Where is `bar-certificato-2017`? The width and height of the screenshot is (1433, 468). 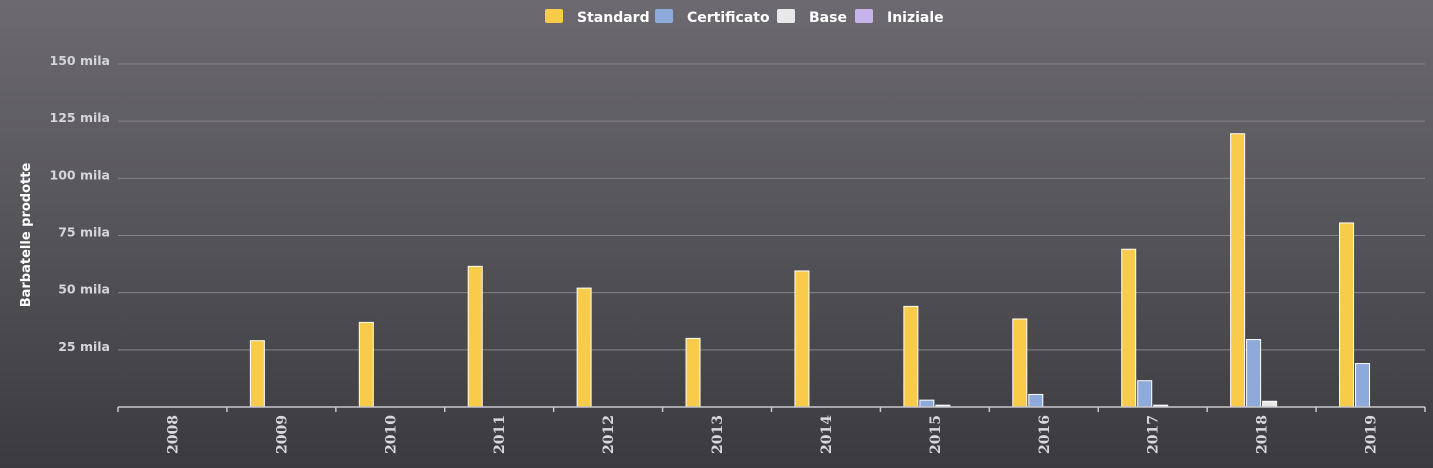
bar-certificato-2017 is located at coordinates (1145, 394).